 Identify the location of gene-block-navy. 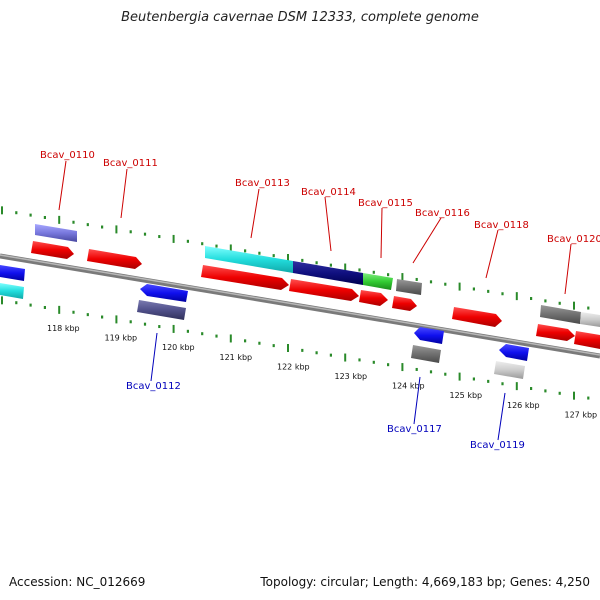
(328, 273).